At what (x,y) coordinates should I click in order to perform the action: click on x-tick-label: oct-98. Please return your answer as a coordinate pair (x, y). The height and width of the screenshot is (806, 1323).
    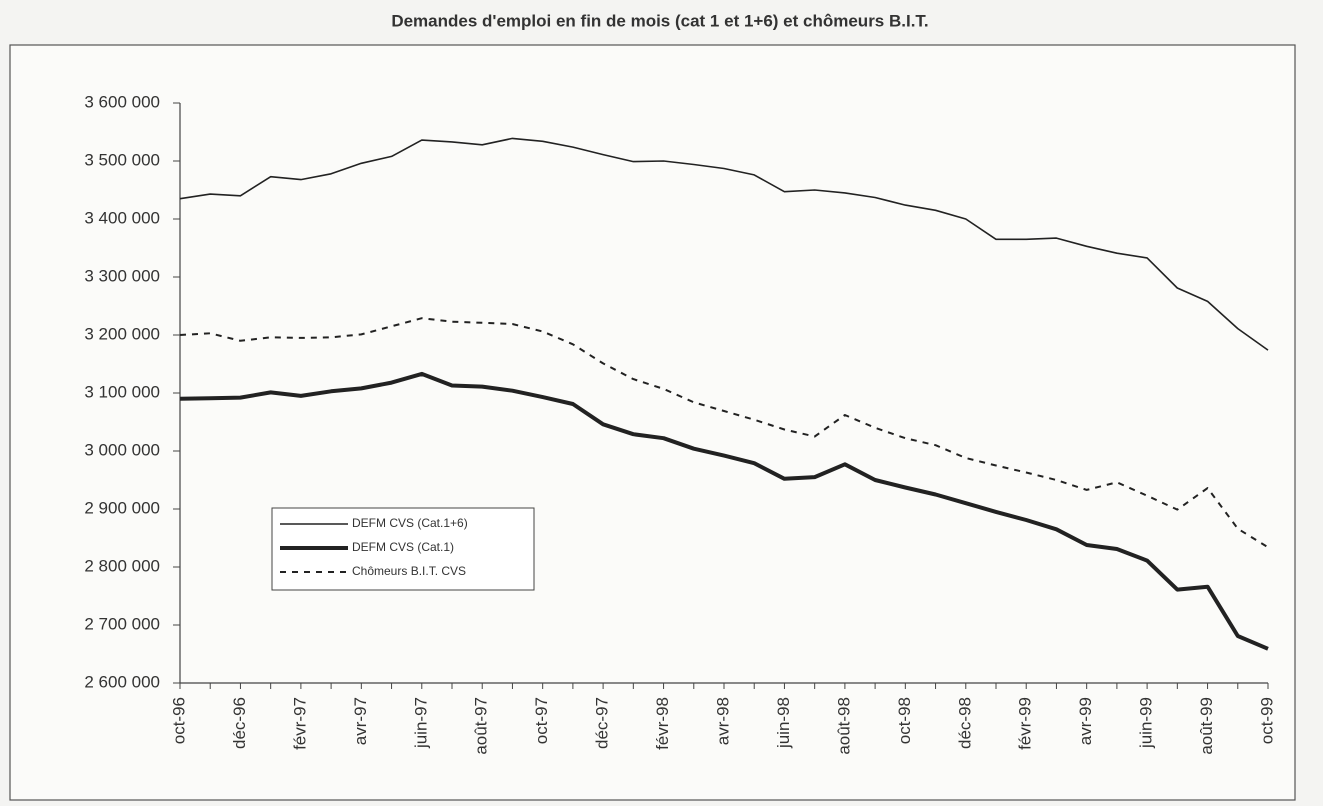
    Looking at the image, I should click on (904, 720).